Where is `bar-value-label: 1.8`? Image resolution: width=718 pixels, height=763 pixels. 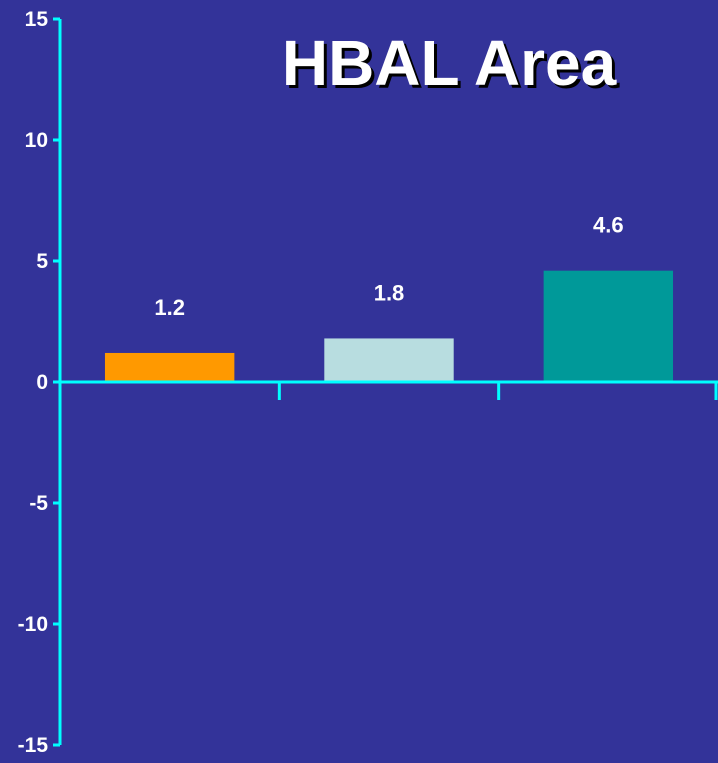 bar-value-label: 1.8 is located at coordinates (389, 292).